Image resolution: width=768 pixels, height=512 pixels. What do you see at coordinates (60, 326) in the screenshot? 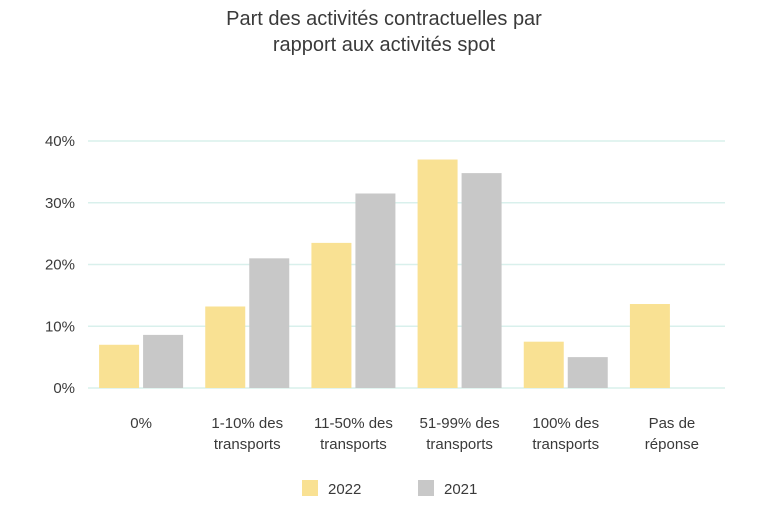
I see `y-tick-label: 10%` at bounding box center [60, 326].